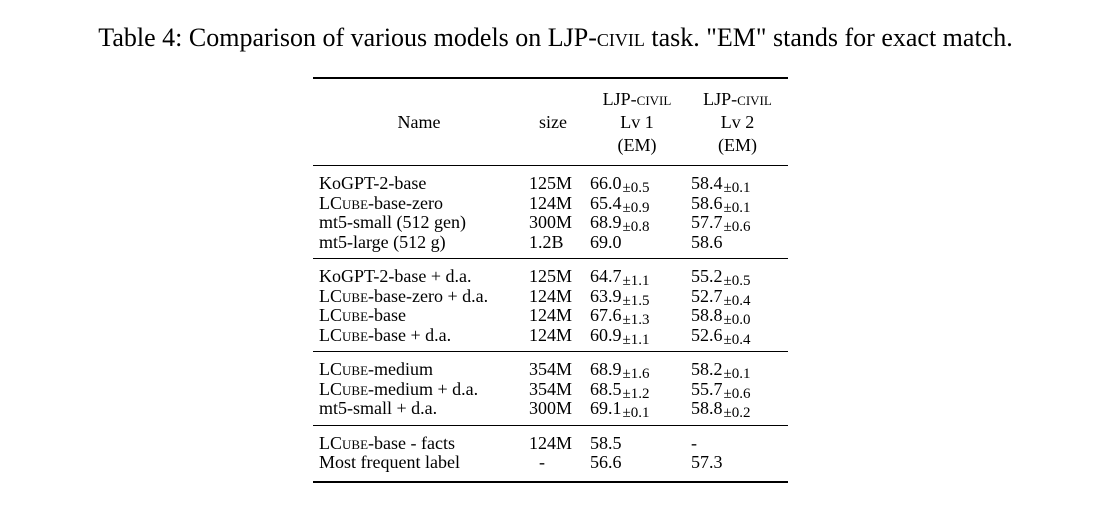 The width and height of the screenshot is (1111, 507). What do you see at coordinates (378, 408) in the screenshot?
I see `row-name: mt5-small + d.a.` at bounding box center [378, 408].